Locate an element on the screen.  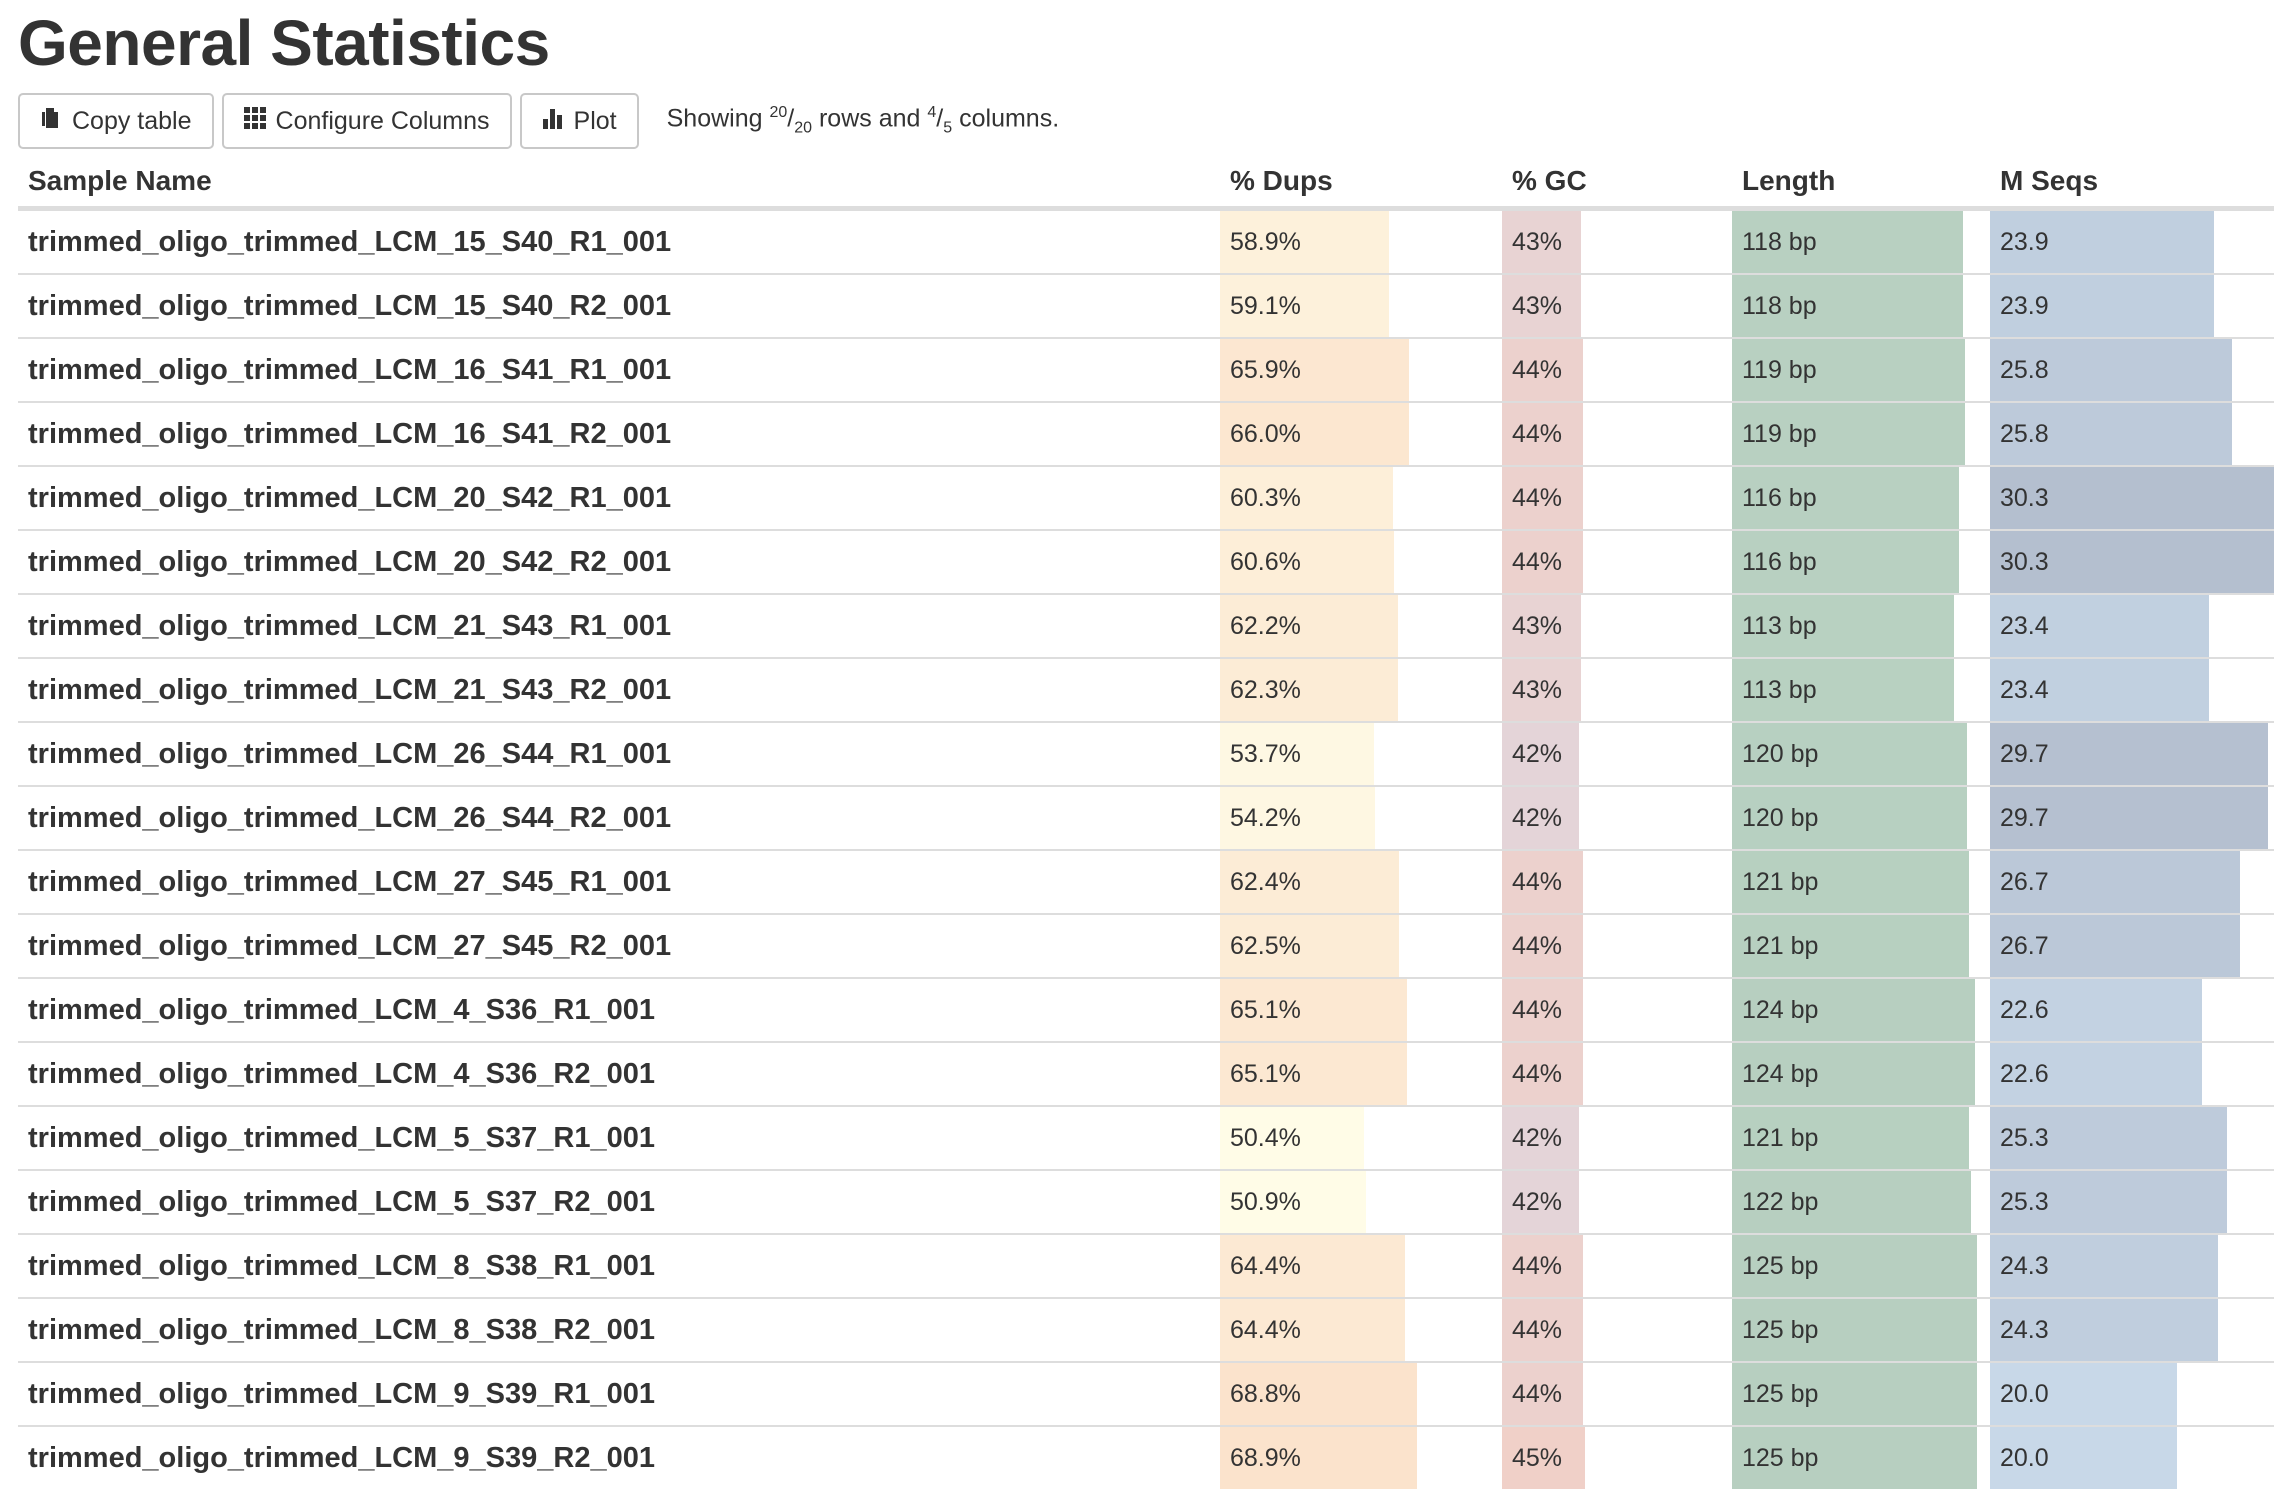
header-m-seqs: M Seqs is located at coordinates (2132, 182).